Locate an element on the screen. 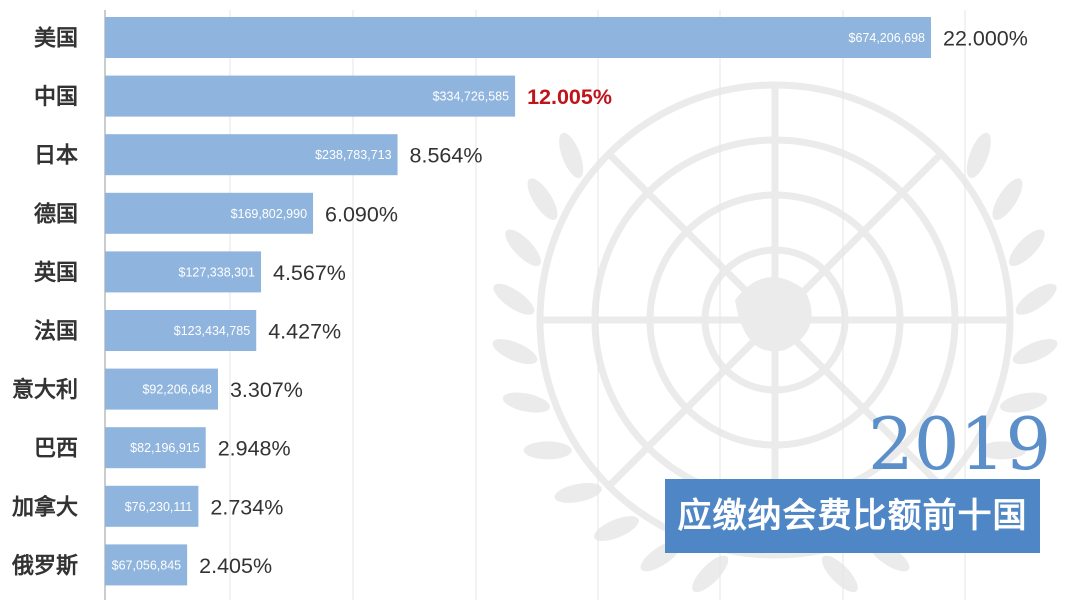 This screenshot has width=1080, height=605. percent-label: 8.564% is located at coordinates (446, 156).